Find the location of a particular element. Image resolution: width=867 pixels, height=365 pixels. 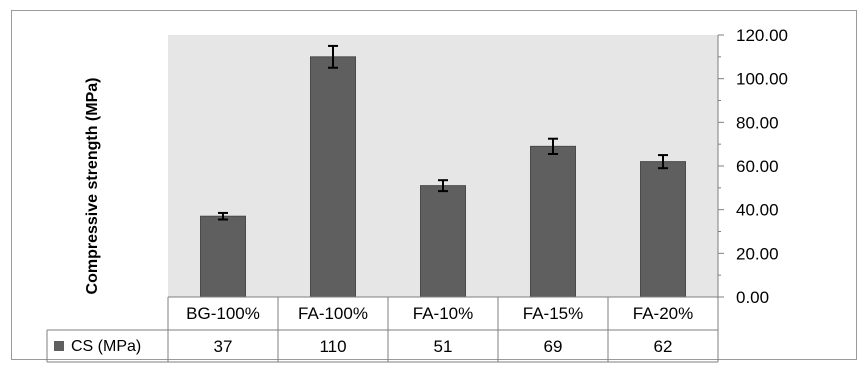

y-tick-label: 100.00 is located at coordinates (762, 79).